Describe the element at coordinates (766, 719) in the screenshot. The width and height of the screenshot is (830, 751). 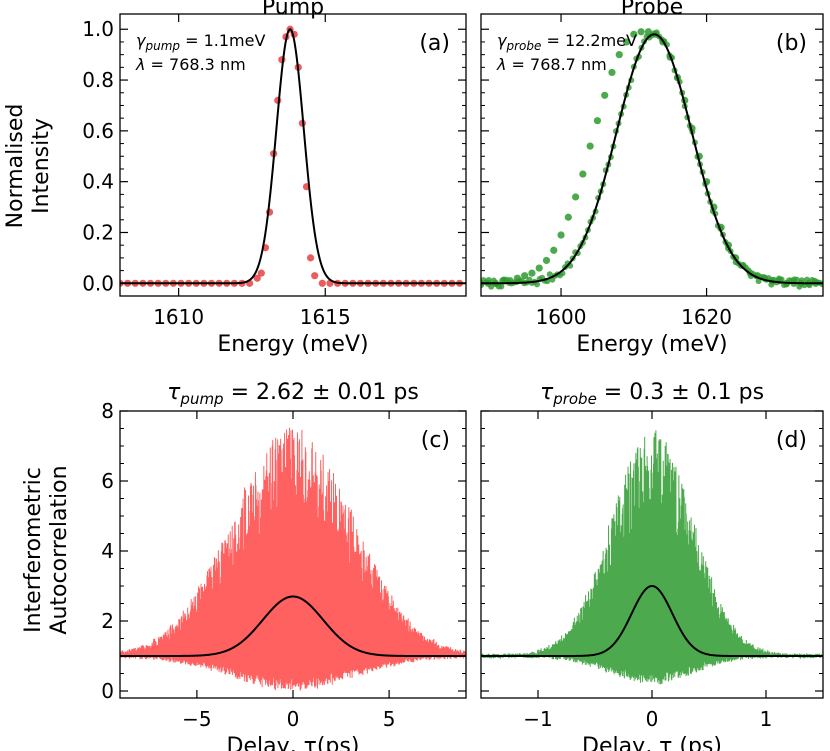
I see `x-tick-label: 1` at that location.